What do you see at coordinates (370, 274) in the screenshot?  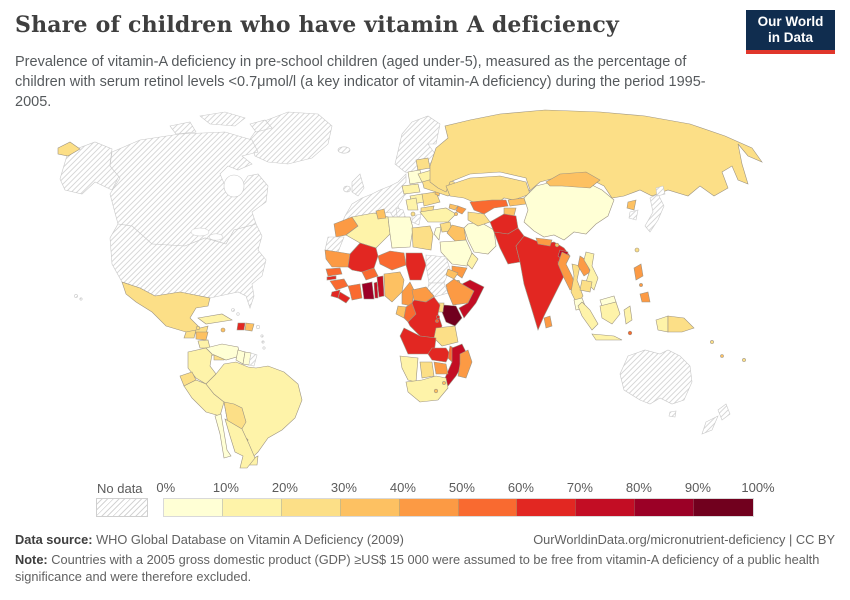 I see `country-burkina-faso` at bounding box center [370, 274].